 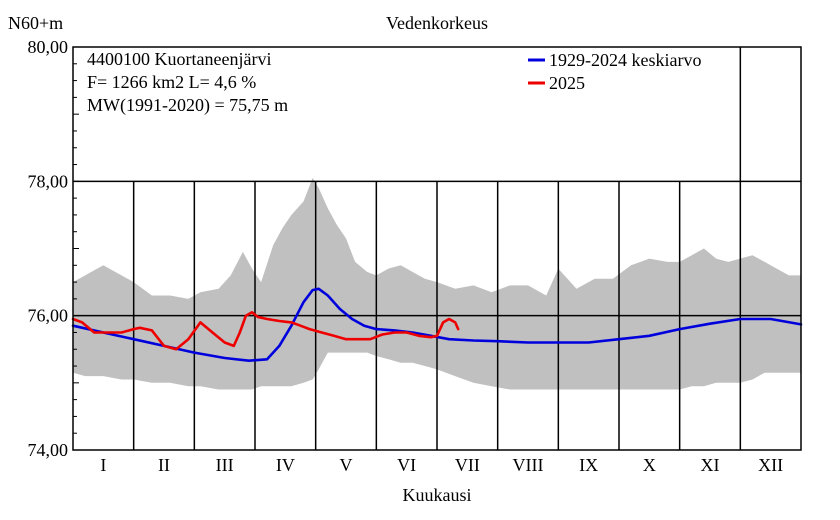 I want to click on x-axis-label: Kuukausi, so click(x=437, y=495).